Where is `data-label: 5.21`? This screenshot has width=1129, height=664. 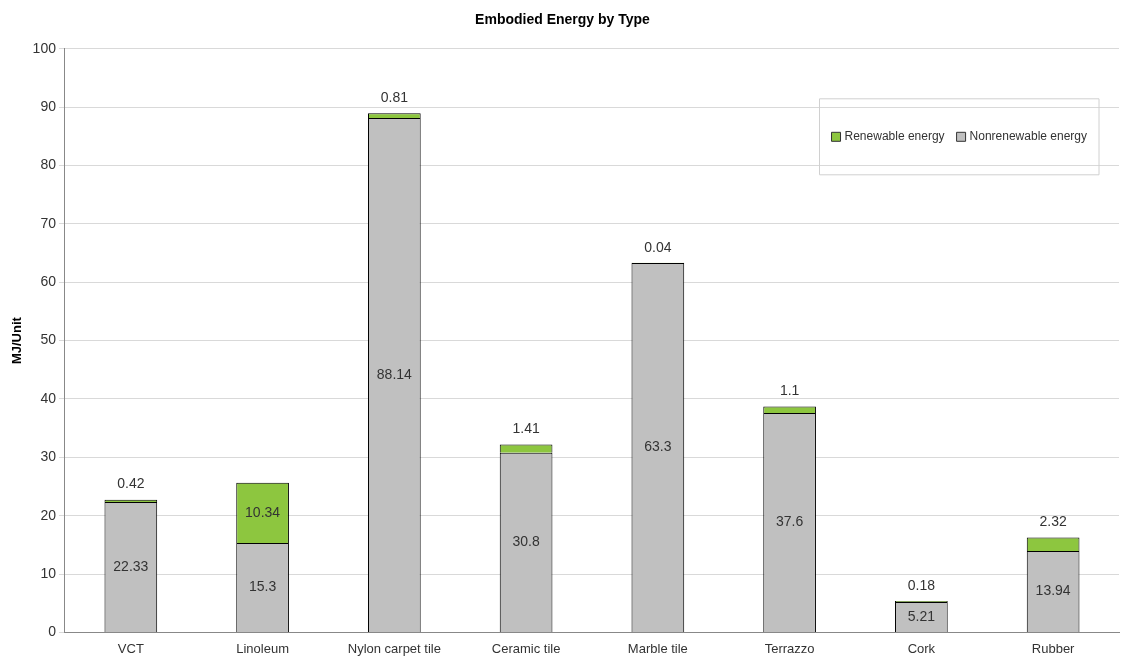 data-label: 5.21 is located at coordinates (921, 615).